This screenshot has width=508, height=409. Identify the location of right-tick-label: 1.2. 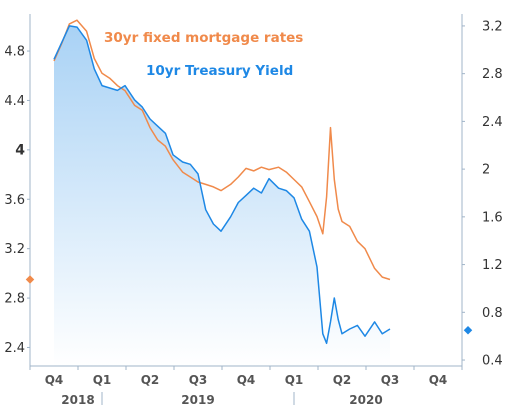
(492, 265).